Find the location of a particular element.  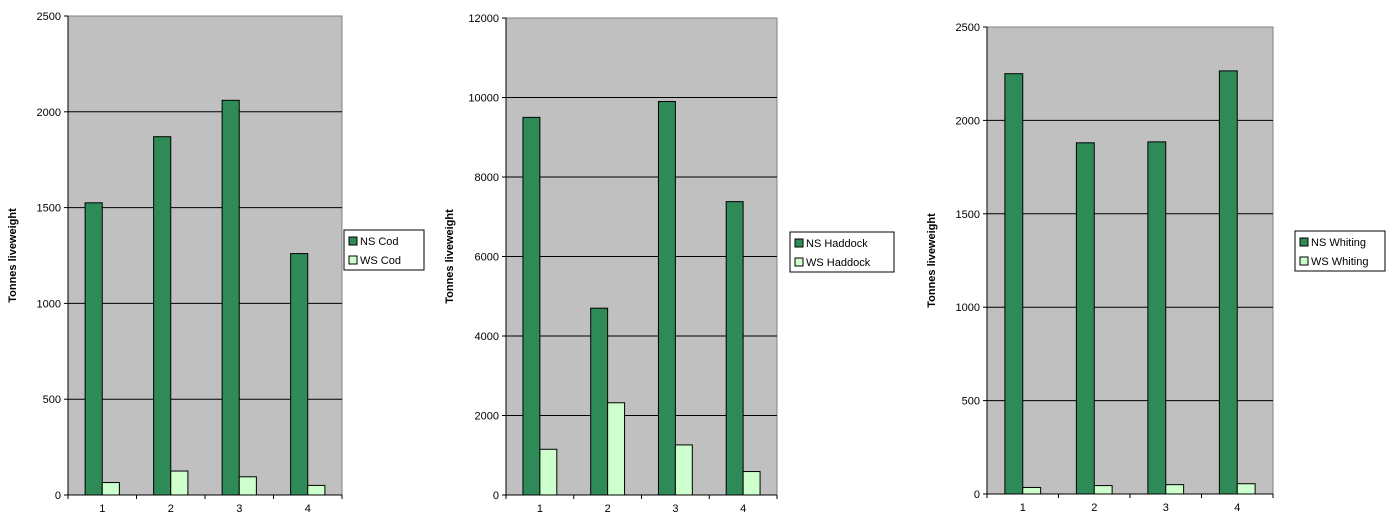

legend-label: WS Haddock is located at coordinates (838, 263).